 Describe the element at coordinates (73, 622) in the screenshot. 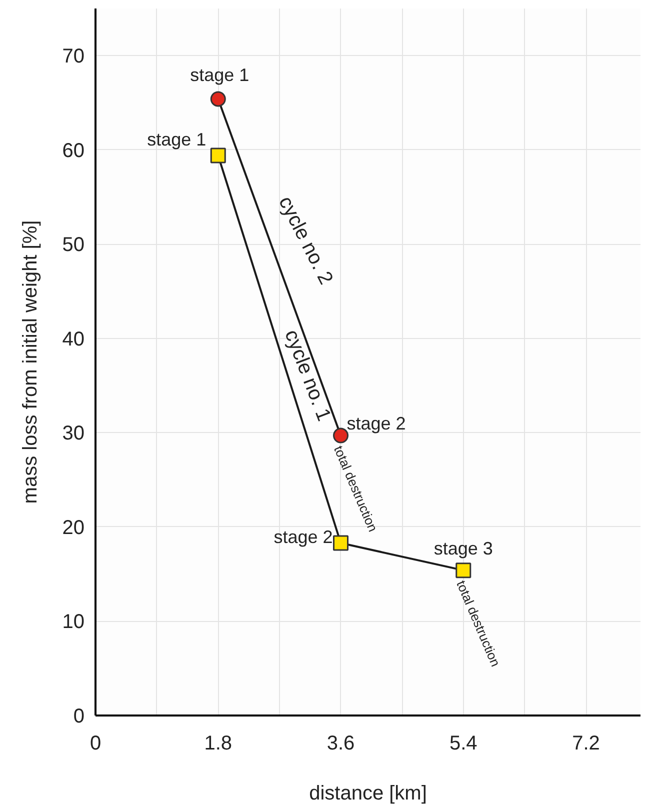

I see `y-tick-label: 10` at that location.